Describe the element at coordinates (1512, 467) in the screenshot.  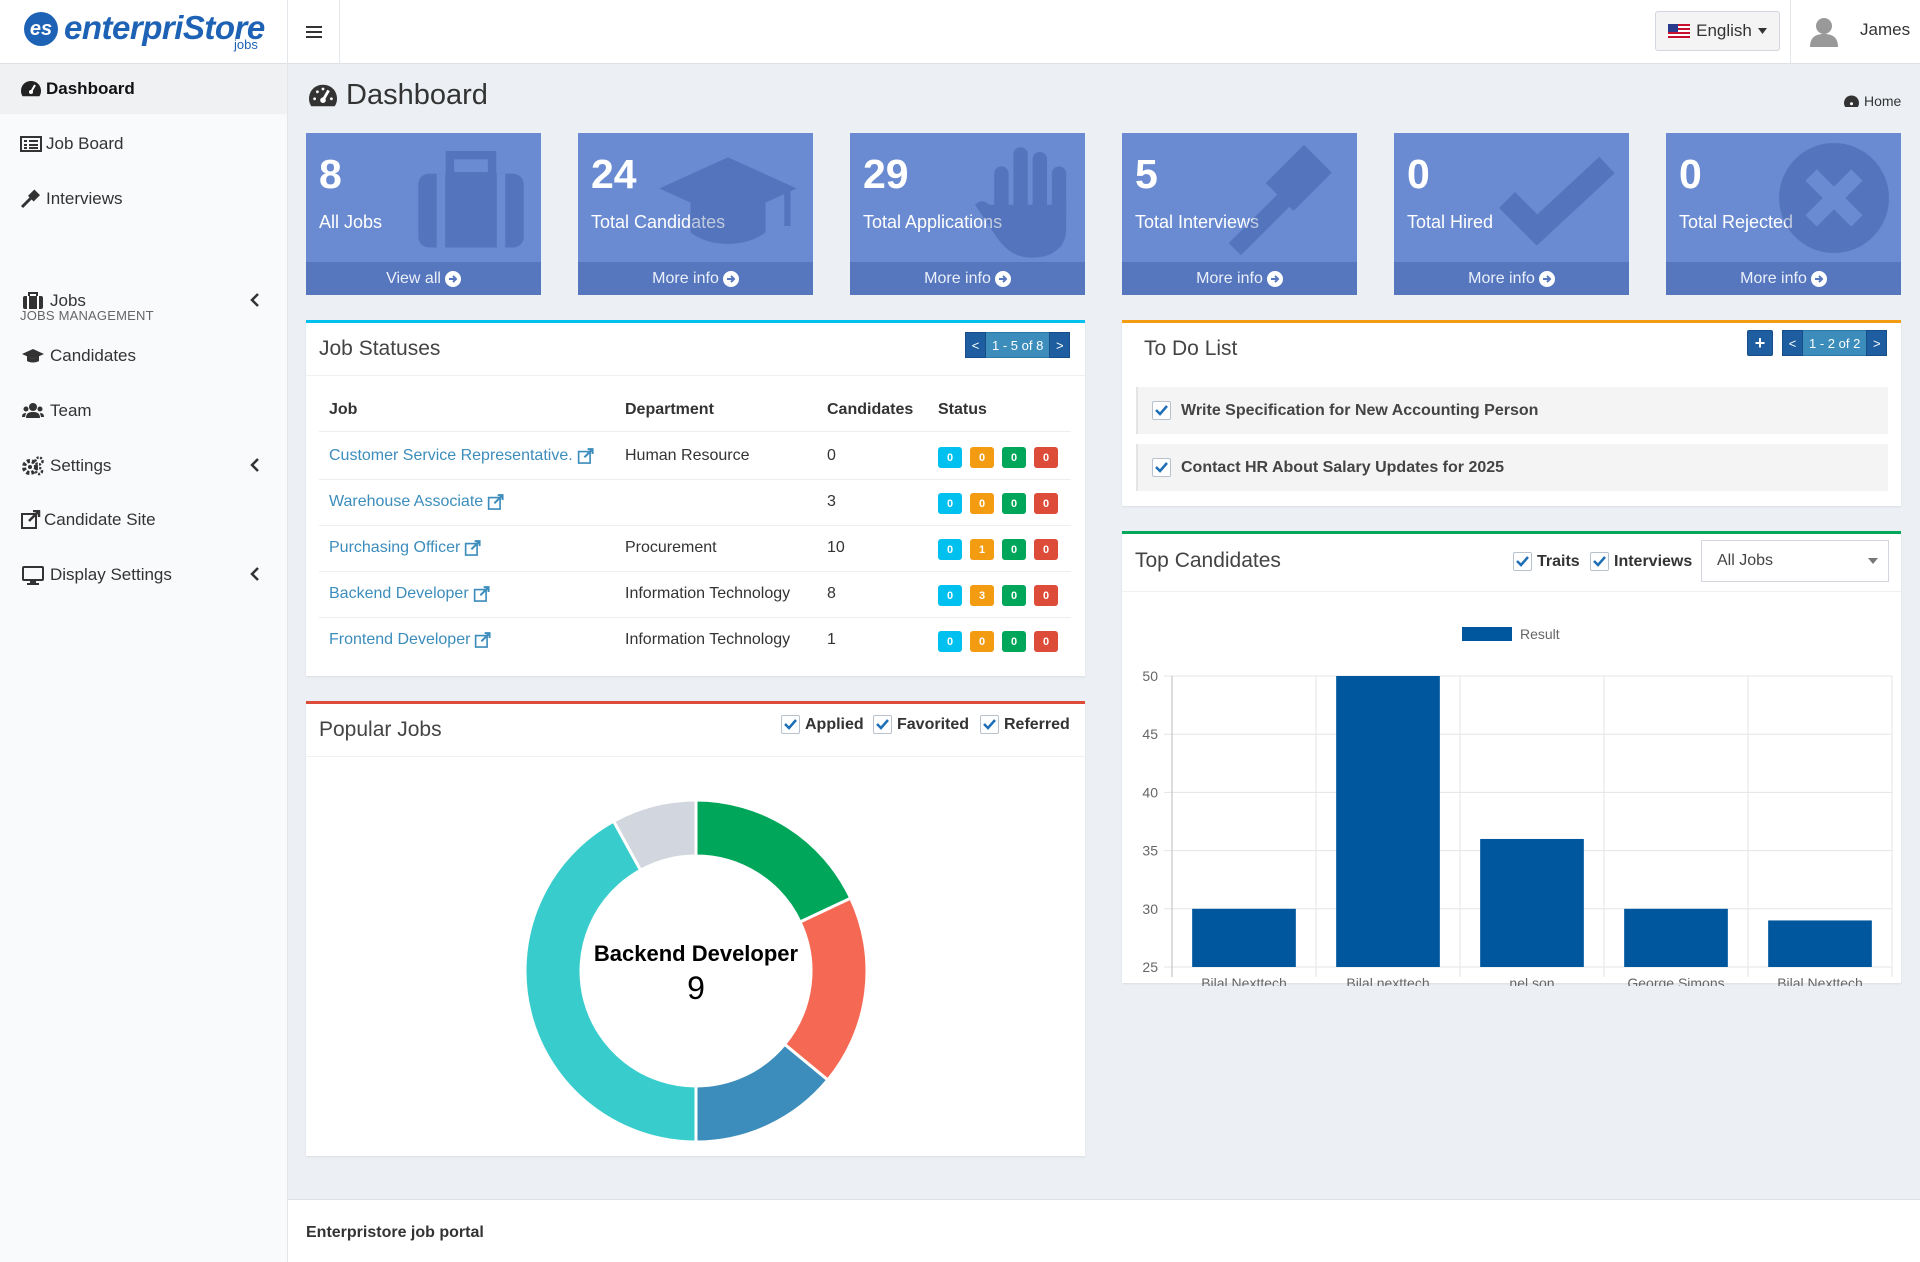
I see `todo-item: Contact HR About Salary Updates for 2025` at that location.